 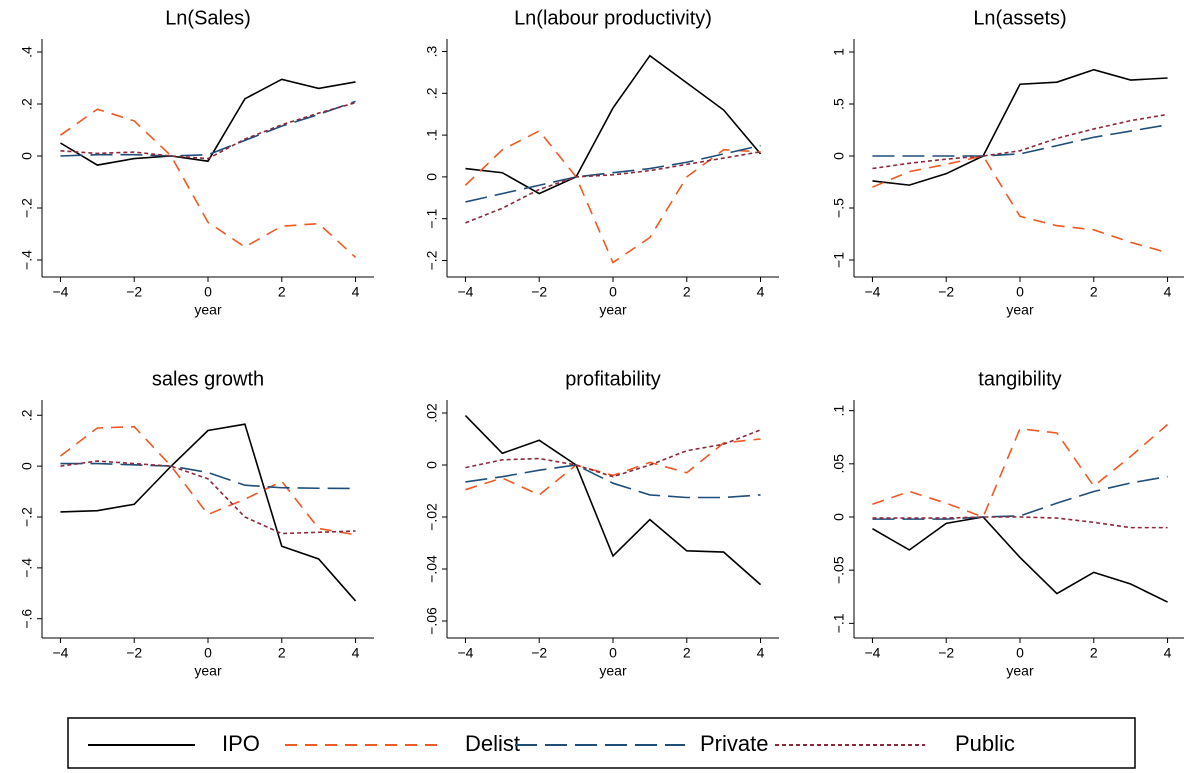 What do you see at coordinates (432, 517) in the screenshot?
I see `y-tick-label: −.02` at bounding box center [432, 517].